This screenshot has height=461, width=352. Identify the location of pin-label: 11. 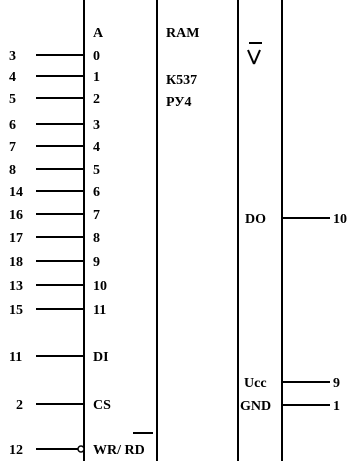
(99, 310).